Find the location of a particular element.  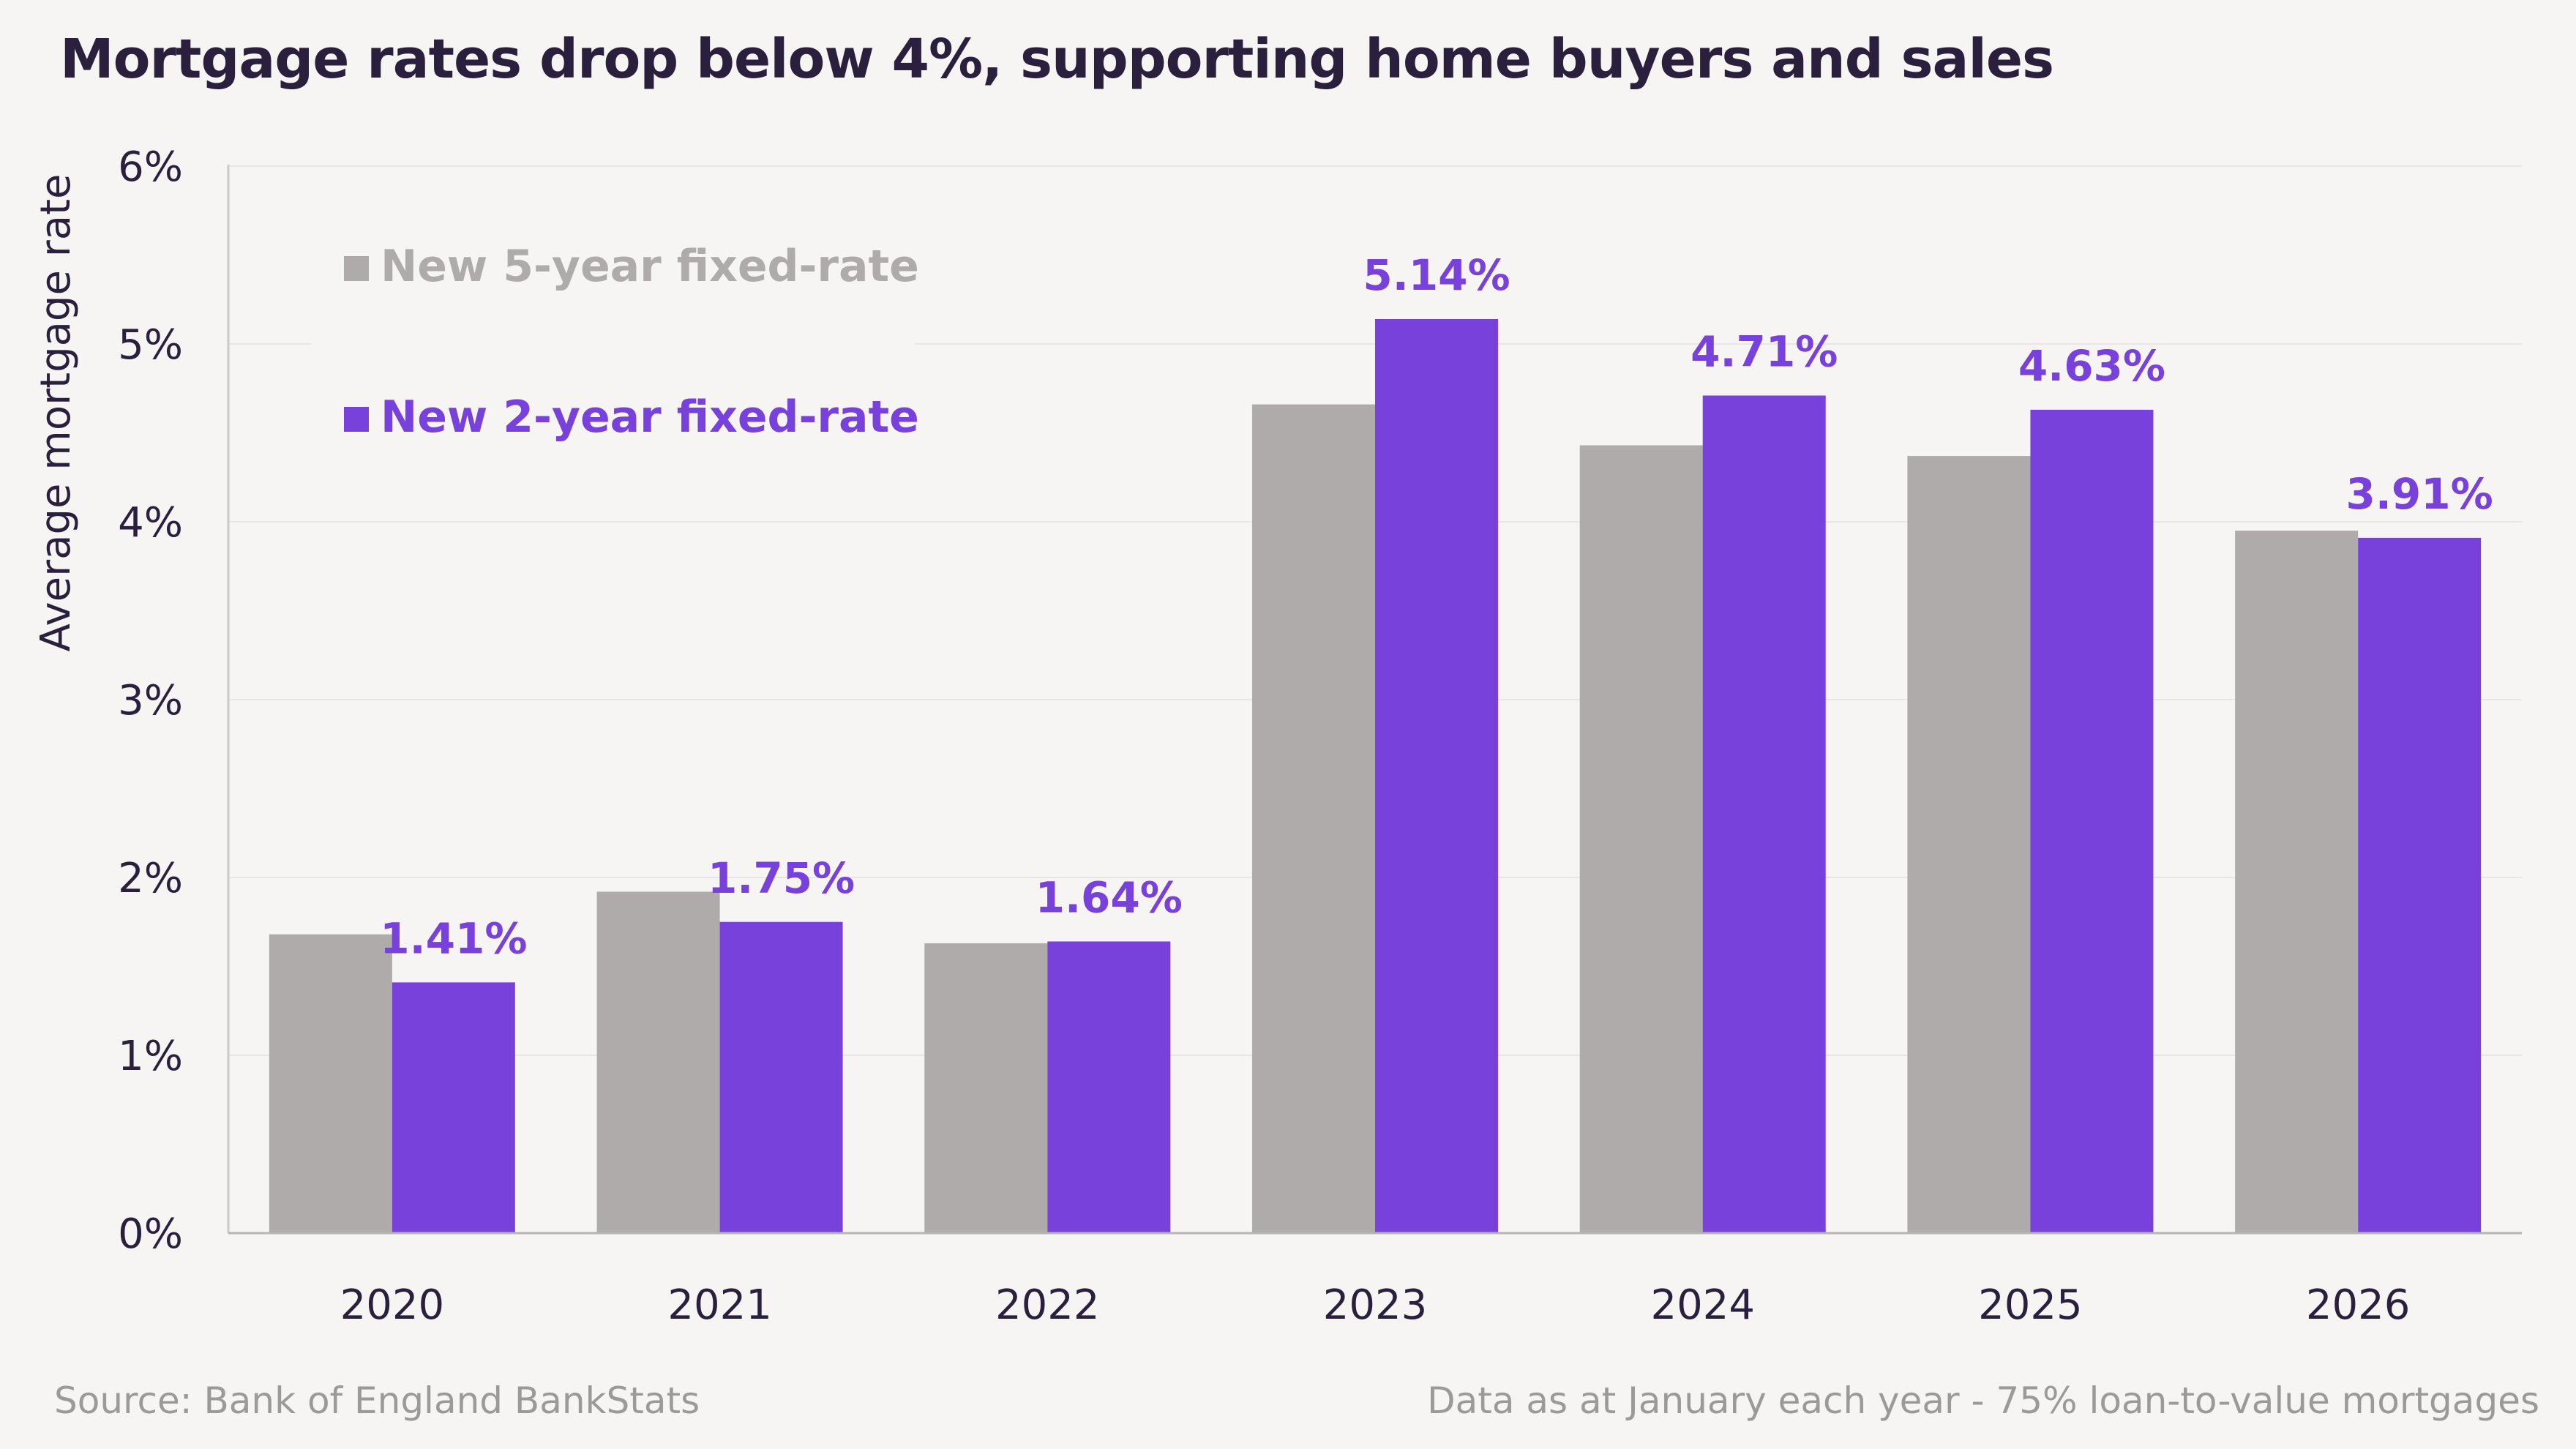

legend-label: New 5-year fixed-rate is located at coordinates (650, 266).